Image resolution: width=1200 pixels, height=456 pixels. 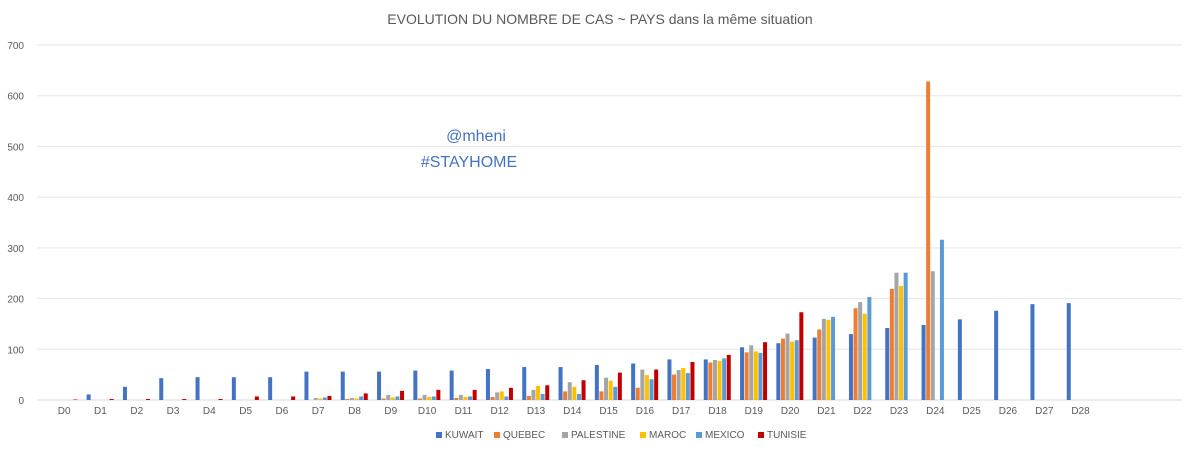 What do you see at coordinates (755, 375) in the screenshot?
I see `bar-maroc-d19` at bounding box center [755, 375].